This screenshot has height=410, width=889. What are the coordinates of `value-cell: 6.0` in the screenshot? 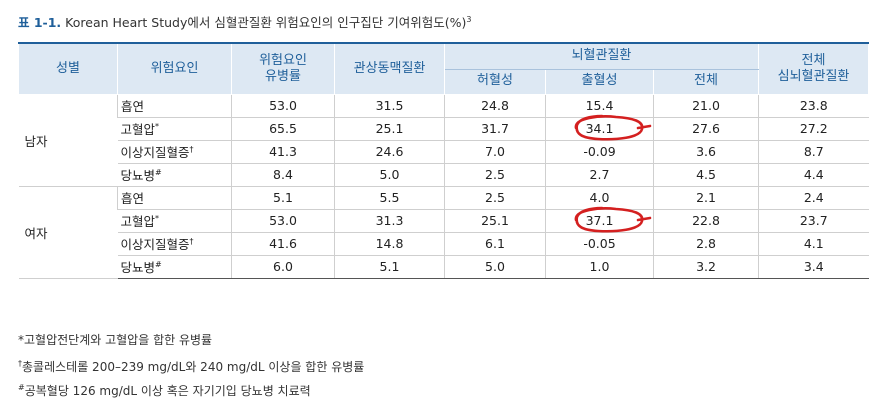 It's located at (283, 267).